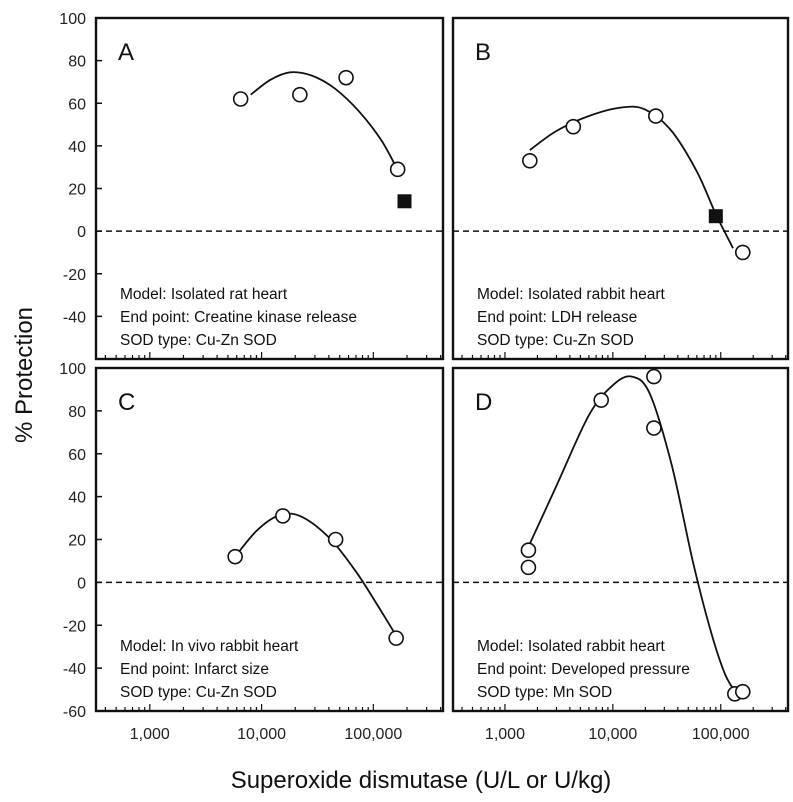 The height and width of the screenshot is (802, 793). I want to click on panel-letter: A, so click(126, 52).